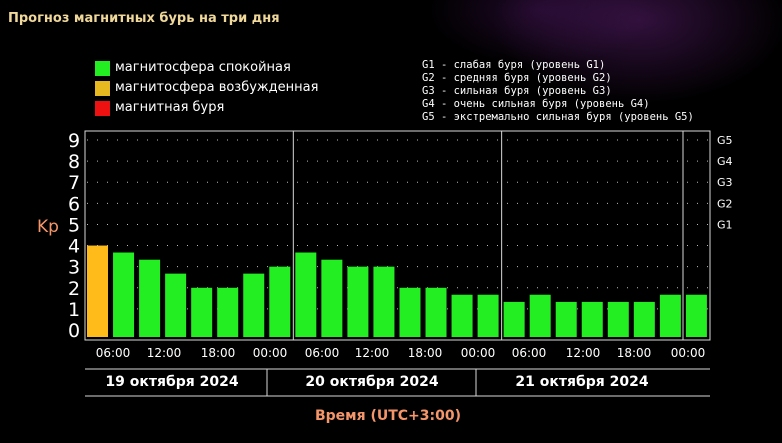 Image resolution: width=782 pixels, height=443 pixels. I want to click on g-tick-label: G2, so click(725, 203).